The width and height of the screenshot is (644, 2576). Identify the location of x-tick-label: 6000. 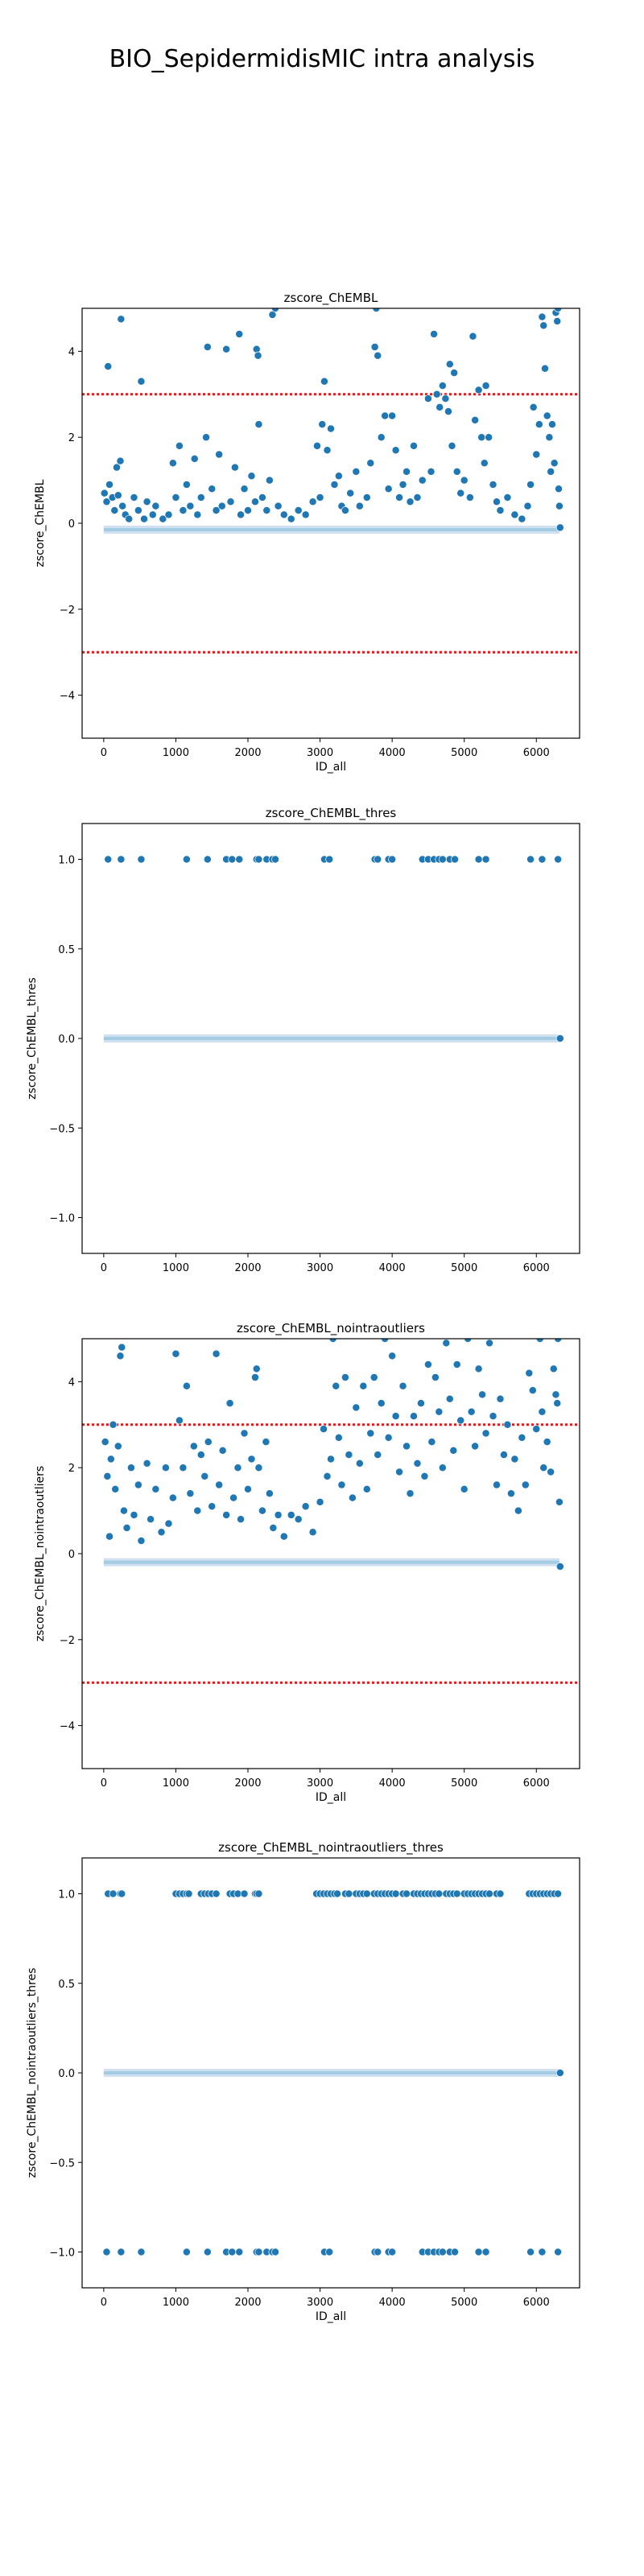
(536, 2303).